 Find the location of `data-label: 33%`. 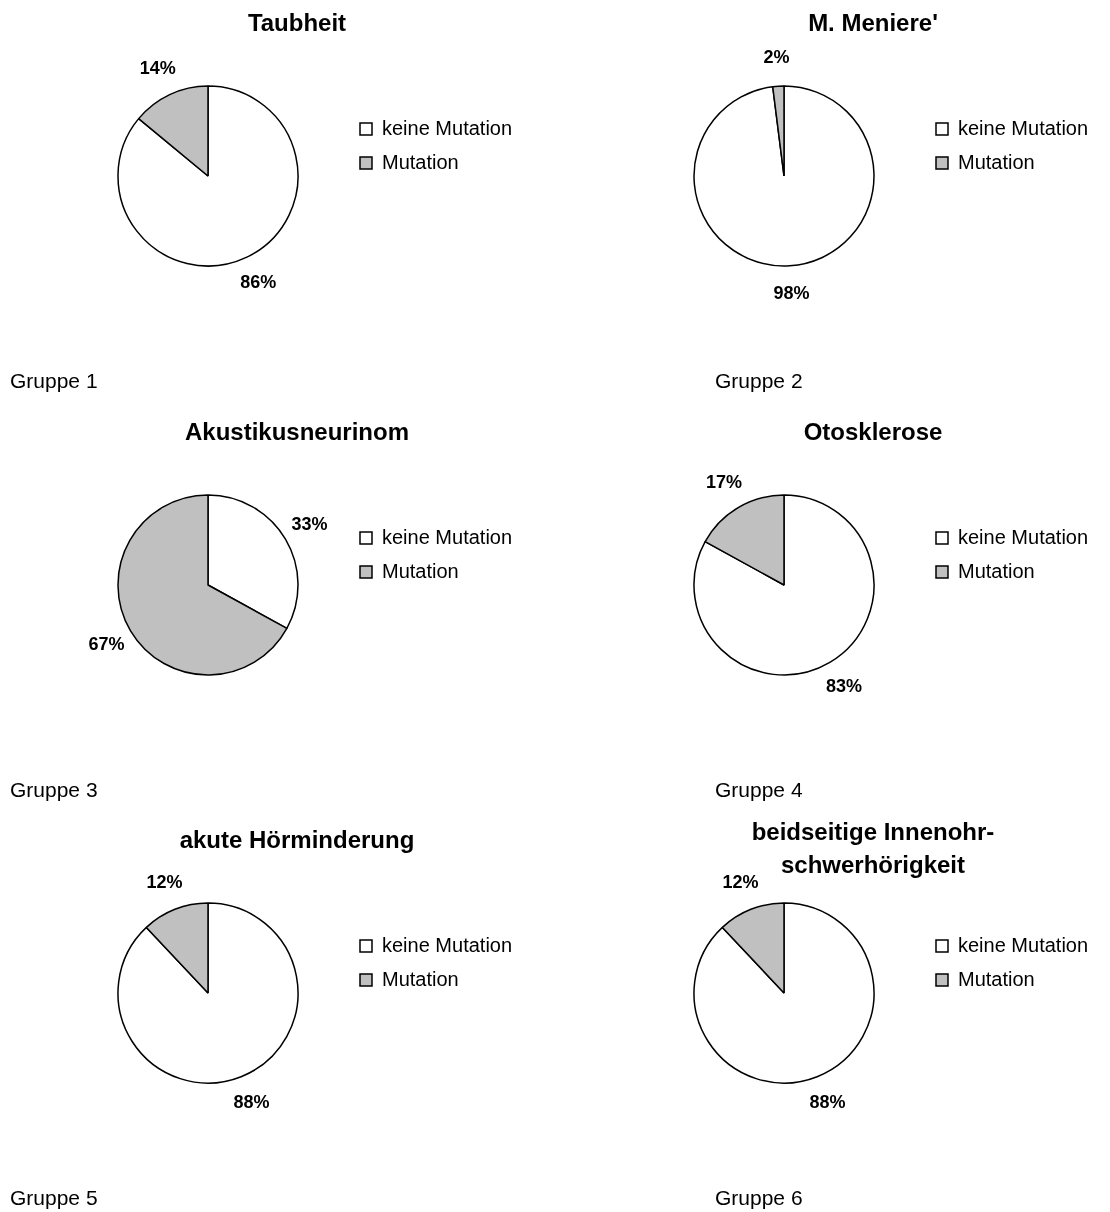

data-label: 33% is located at coordinates (309, 523).